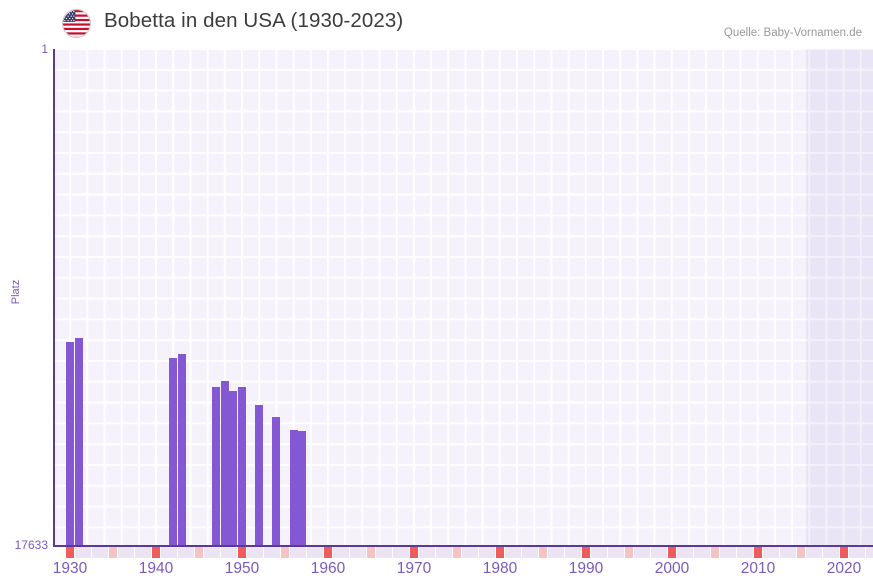  What do you see at coordinates (216, 552) in the screenshot?
I see `marker-faint-1947` at bounding box center [216, 552].